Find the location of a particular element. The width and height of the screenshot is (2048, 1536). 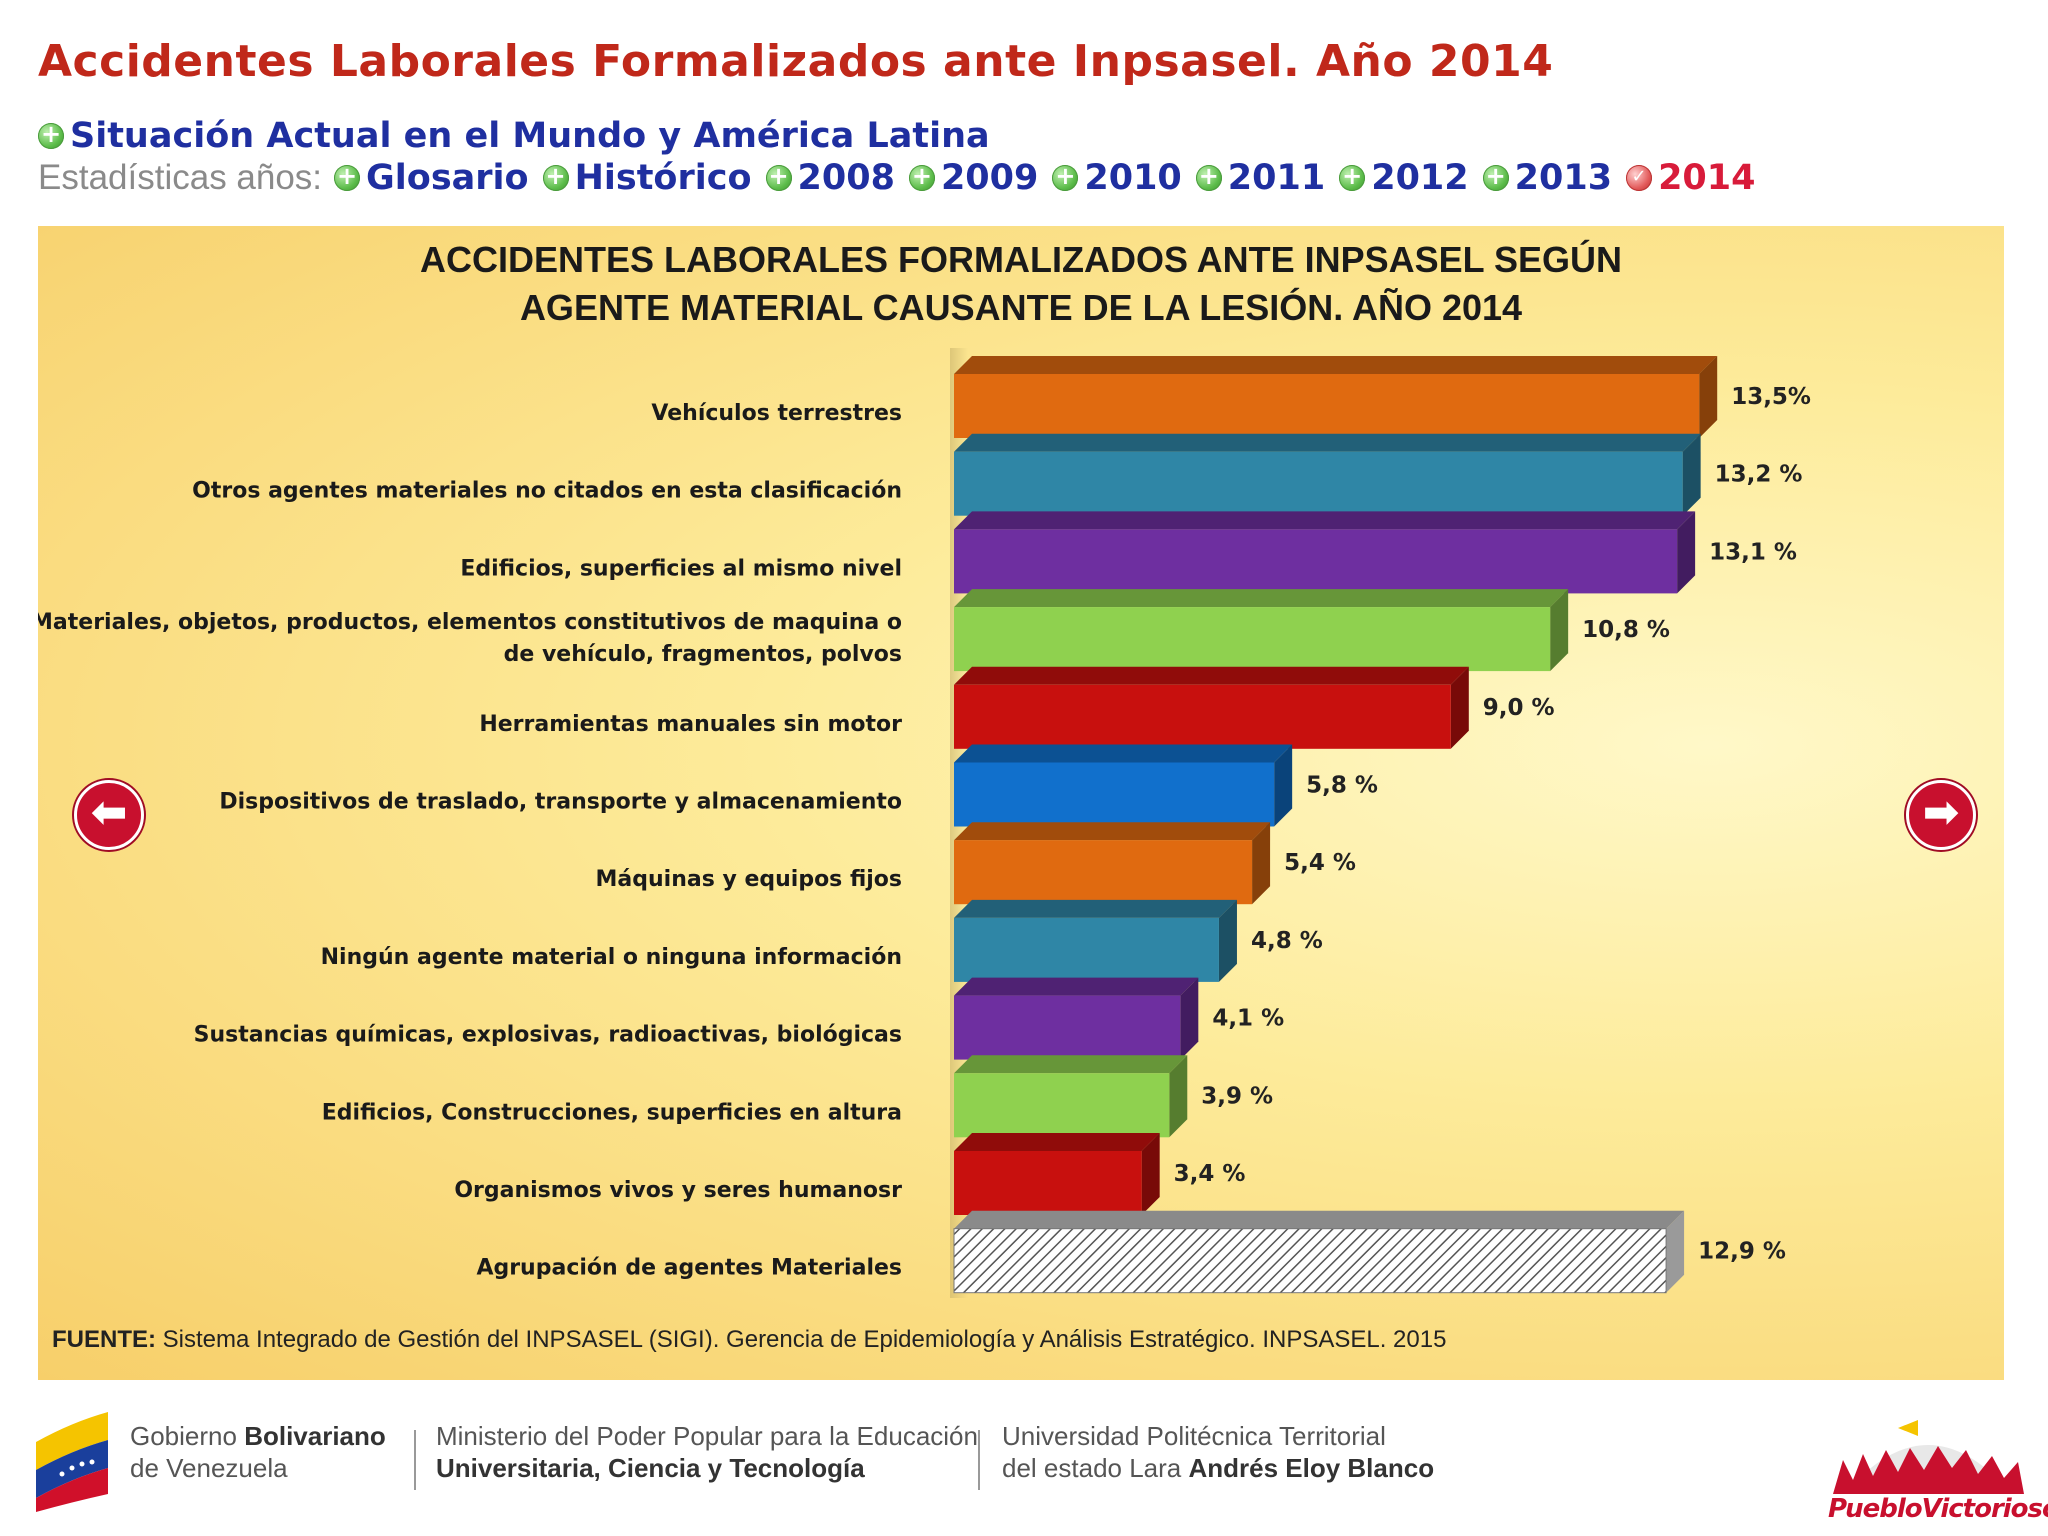

nav-link-label: 2013 is located at coordinates (1563, 178).